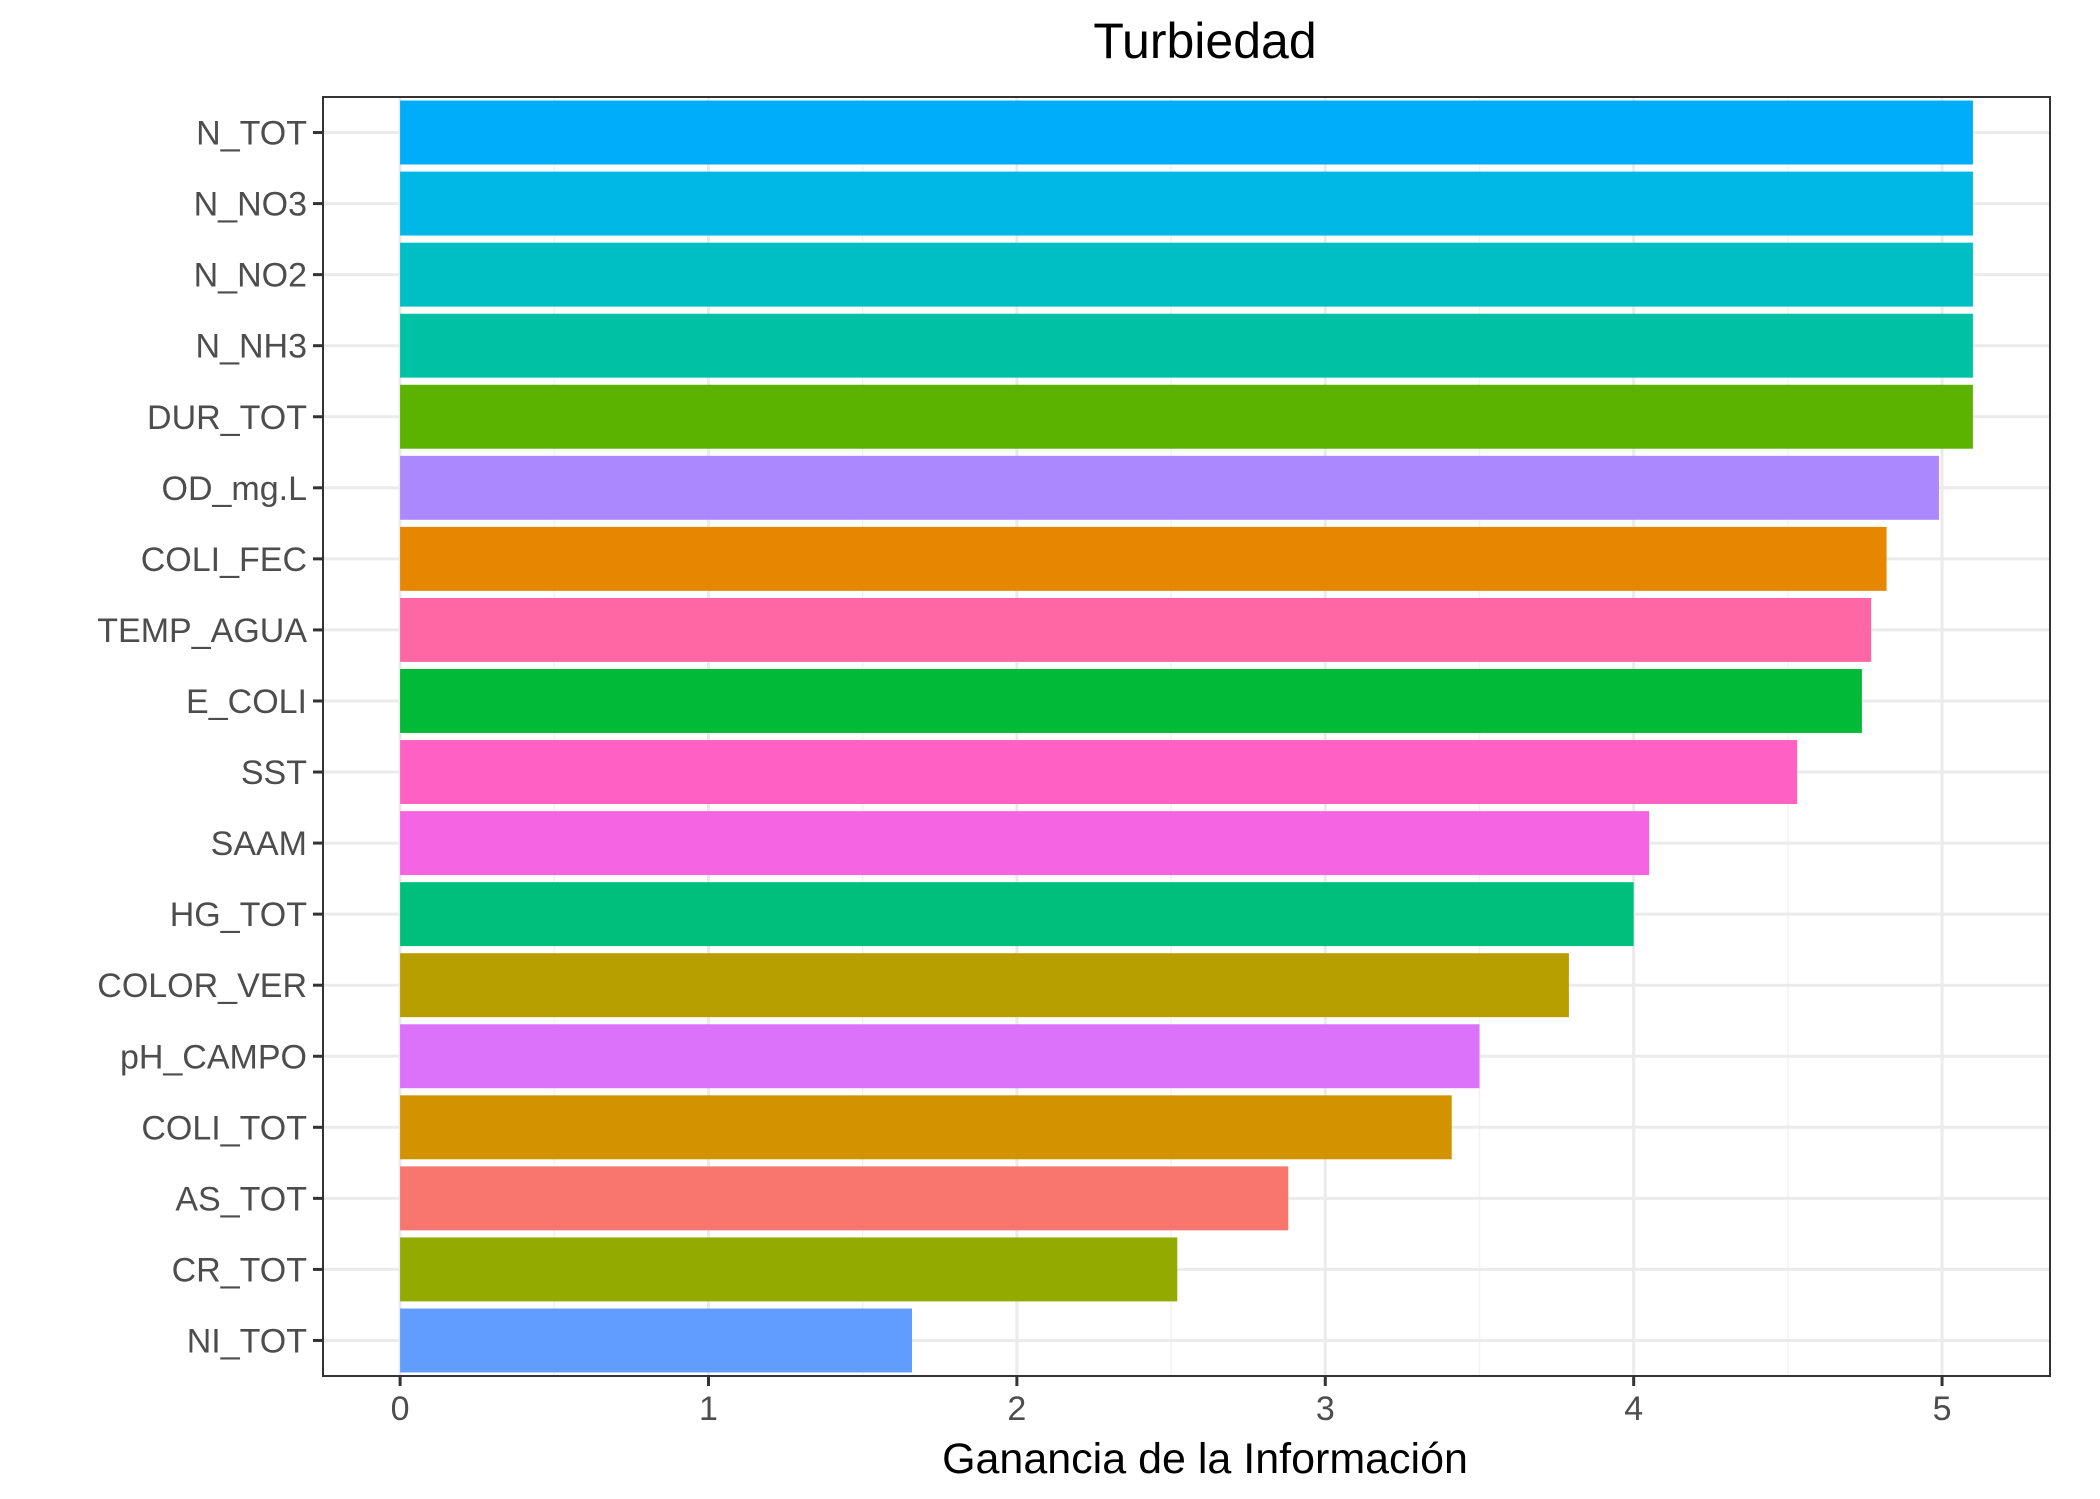  What do you see at coordinates (239, 1270) in the screenshot?
I see `y-tick-label: CR_TOT` at bounding box center [239, 1270].